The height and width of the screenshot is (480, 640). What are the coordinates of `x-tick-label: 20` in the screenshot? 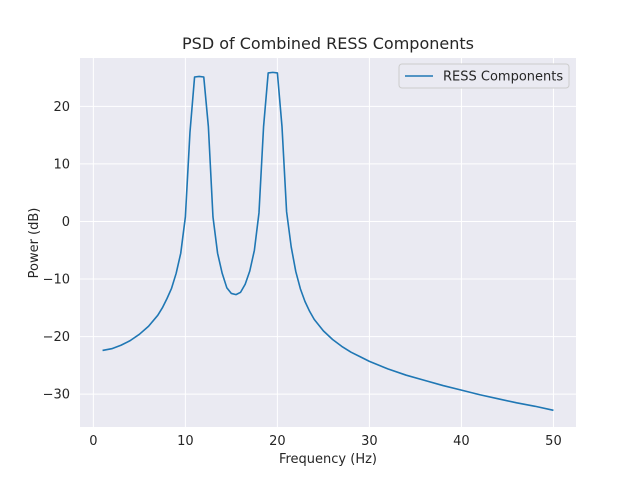 It's located at (277, 441).